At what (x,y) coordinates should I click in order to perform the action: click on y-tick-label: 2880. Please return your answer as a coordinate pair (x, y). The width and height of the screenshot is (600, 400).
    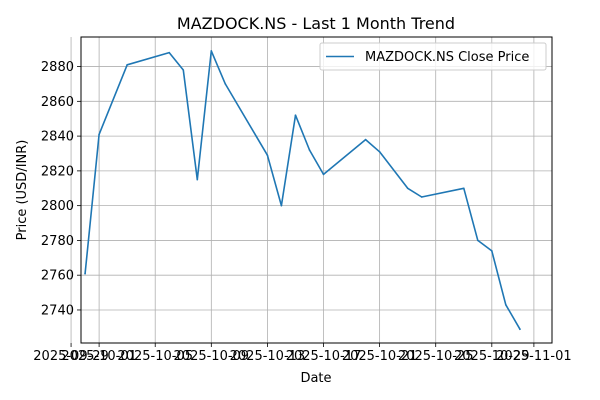
    Looking at the image, I should click on (57, 67).